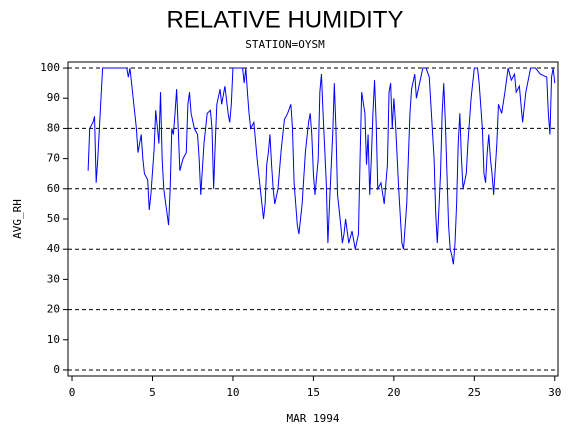 The height and width of the screenshot is (430, 570). I want to click on x-axis-label: MAR 1994, so click(313, 418).